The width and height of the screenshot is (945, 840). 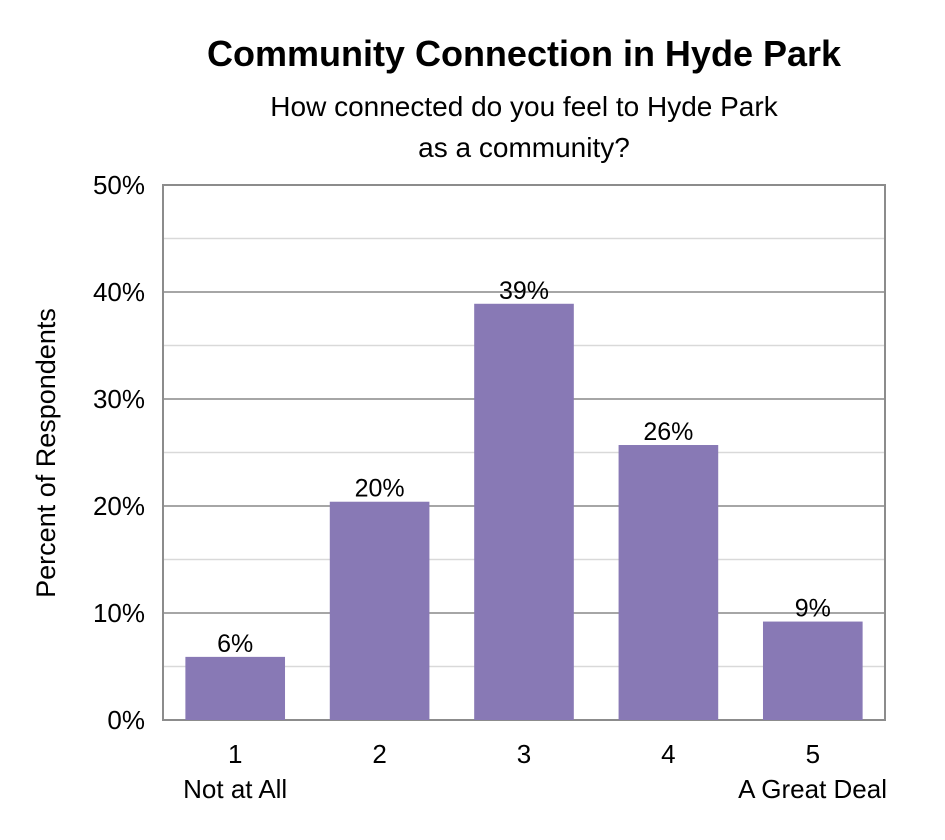 What do you see at coordinates (119, 506) in the screenshot?
I see `y-tick-label: 20%` at bounding box center [119, 506].